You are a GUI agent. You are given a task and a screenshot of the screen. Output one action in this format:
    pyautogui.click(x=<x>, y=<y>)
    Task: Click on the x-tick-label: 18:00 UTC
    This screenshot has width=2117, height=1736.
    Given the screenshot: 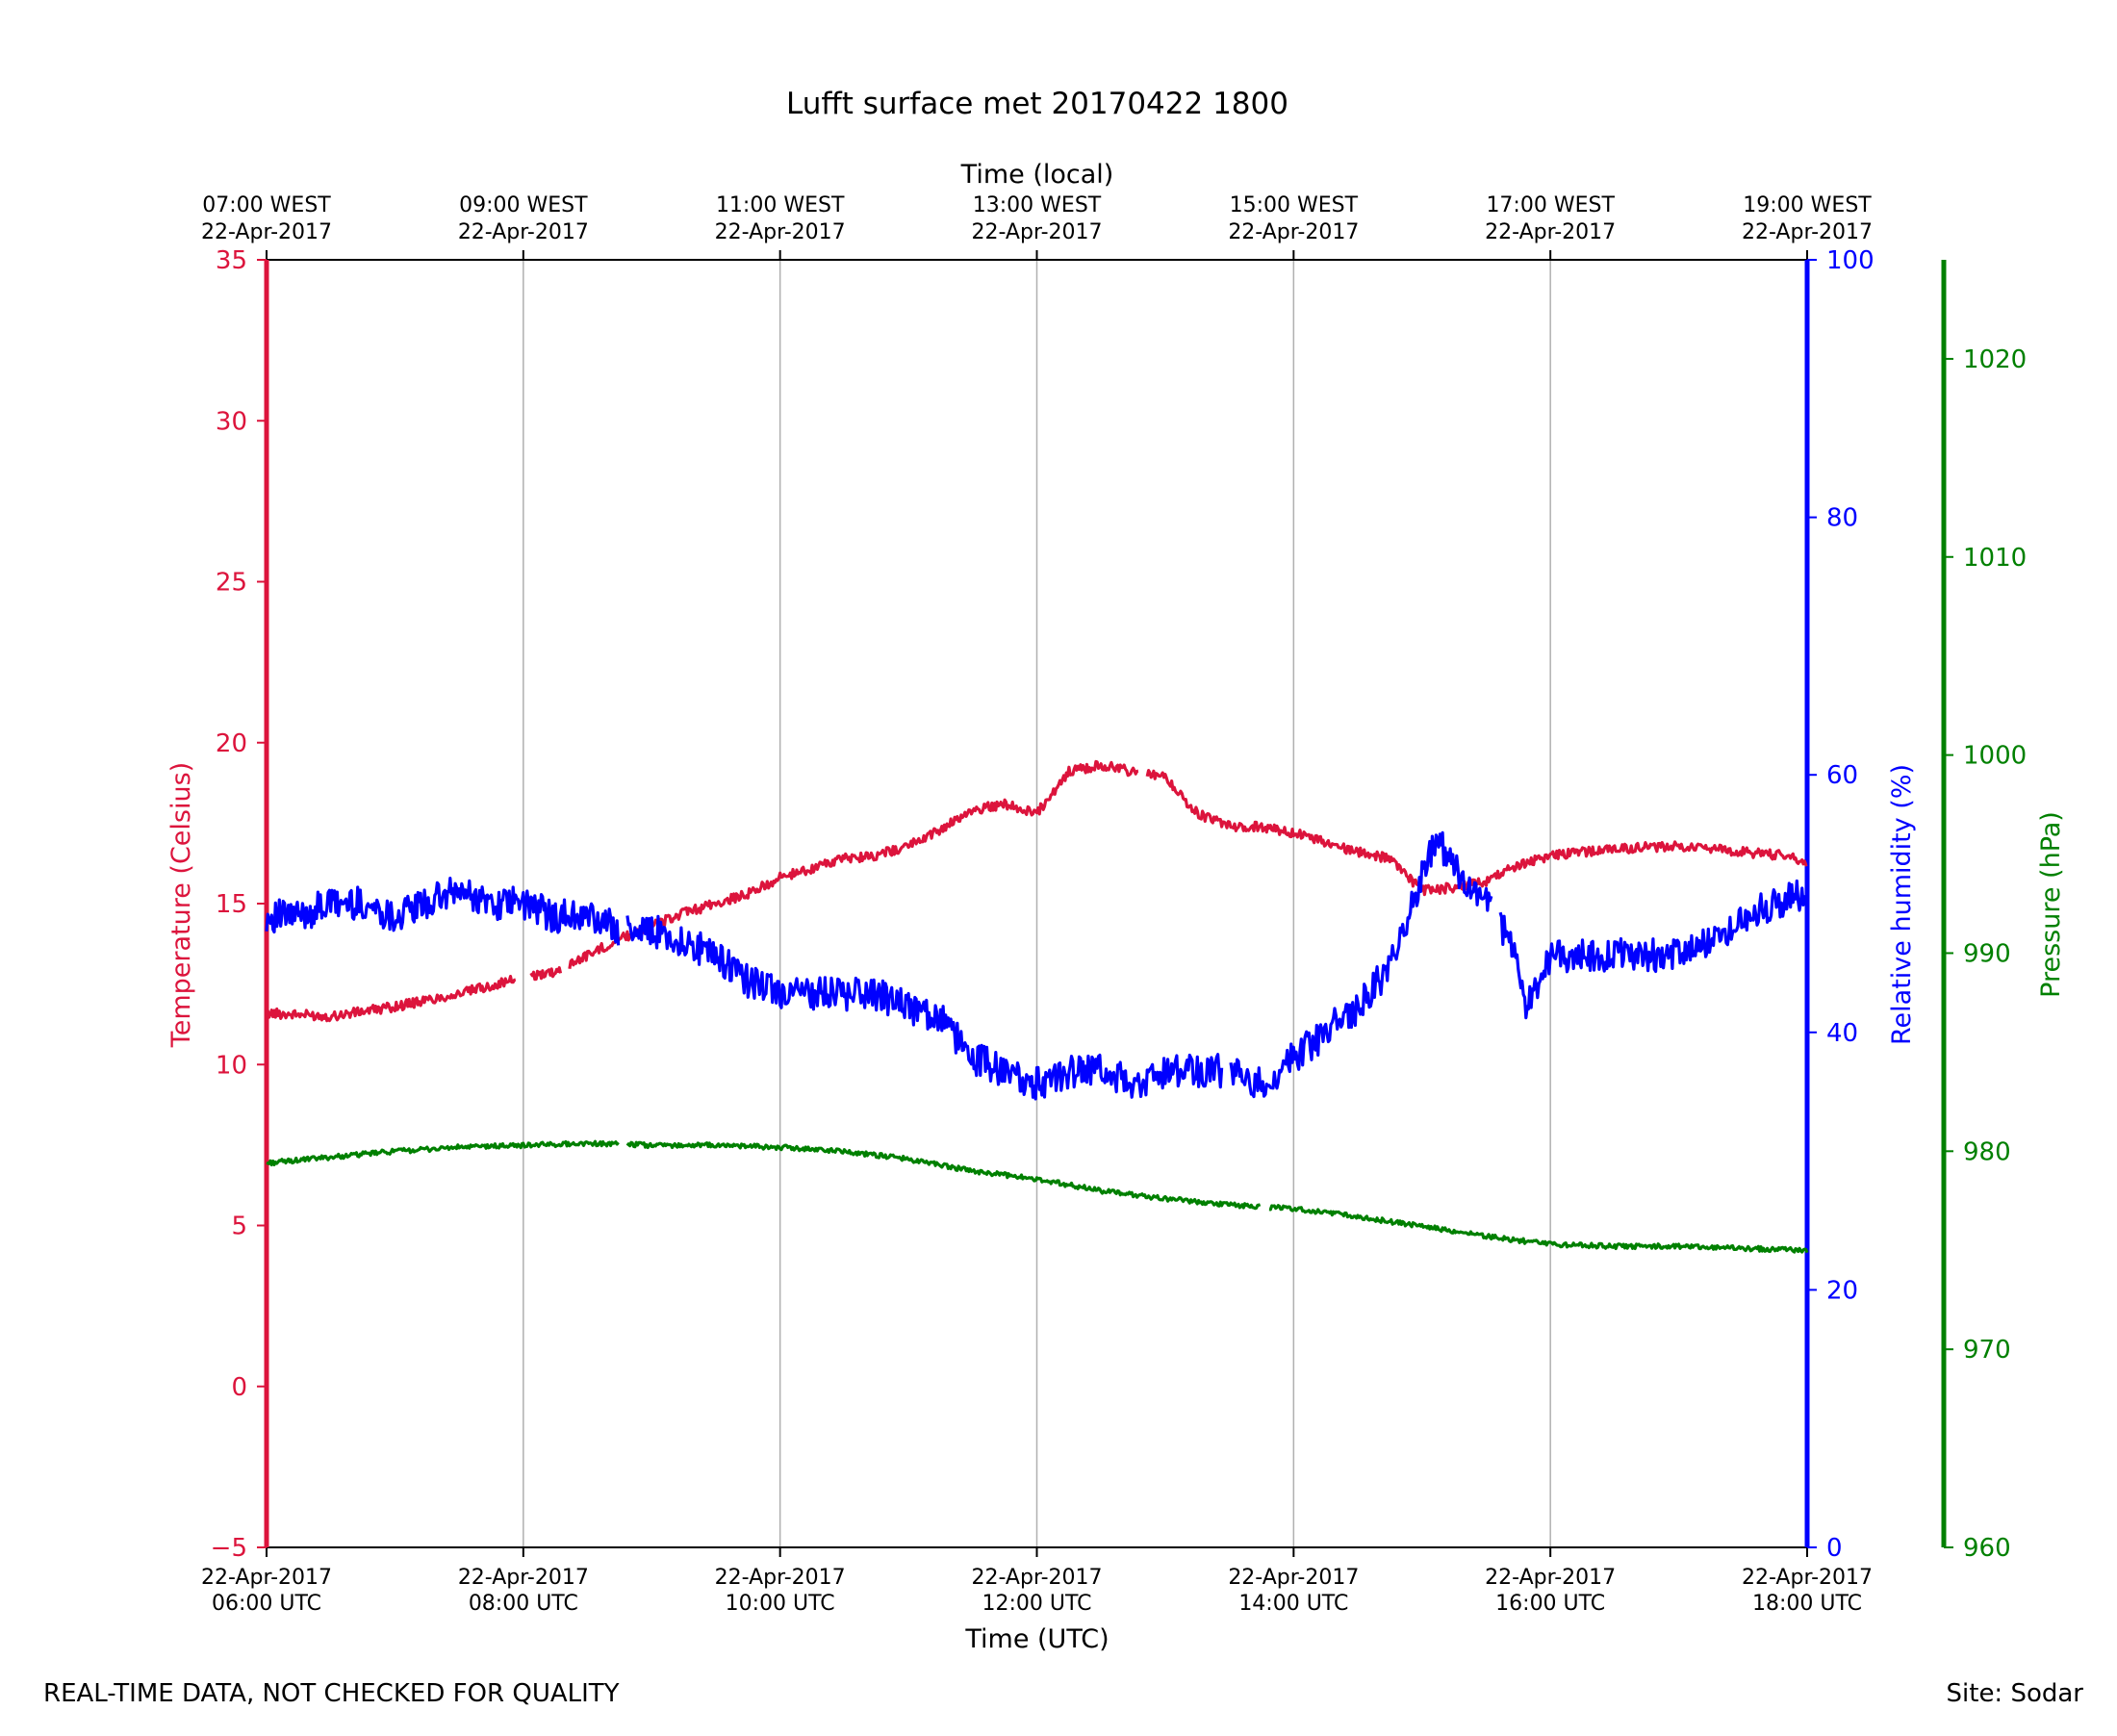 What is the action you would take?
    pyautogui.click(x=1807, y=1604)
    